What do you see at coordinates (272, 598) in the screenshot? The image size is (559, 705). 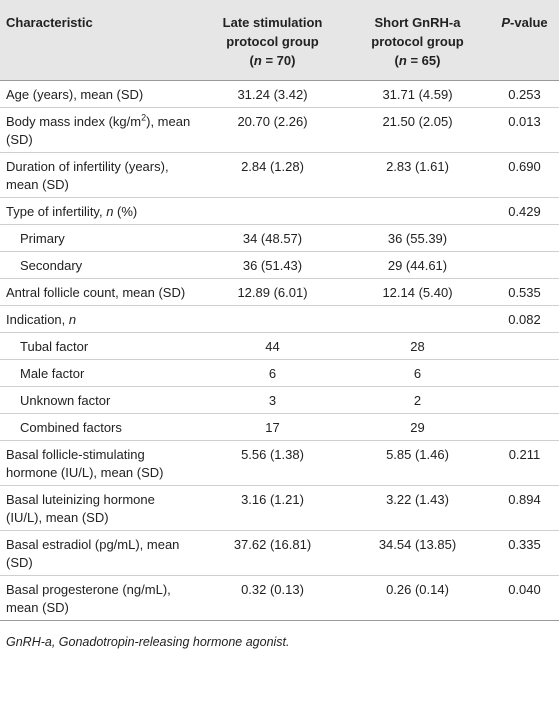 I see `cell-late: 0.32 (0.13)` at bounding box center [272, 598].